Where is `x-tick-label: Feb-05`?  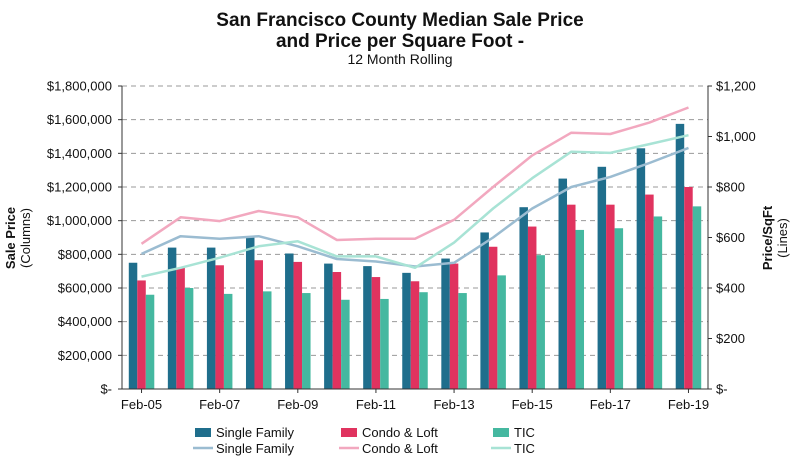
x-tick-label: Feb-05 is located at coordinates (141, 404).